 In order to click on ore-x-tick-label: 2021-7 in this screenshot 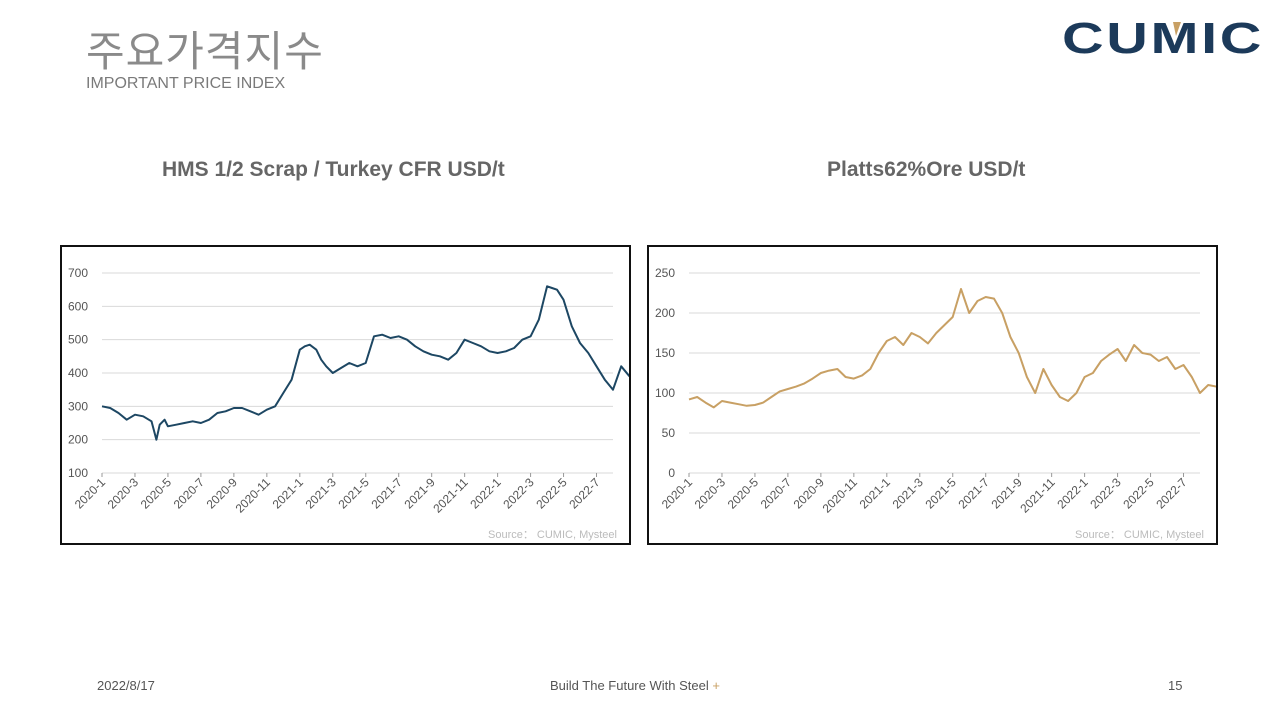, I will do `click(974, 493)`.